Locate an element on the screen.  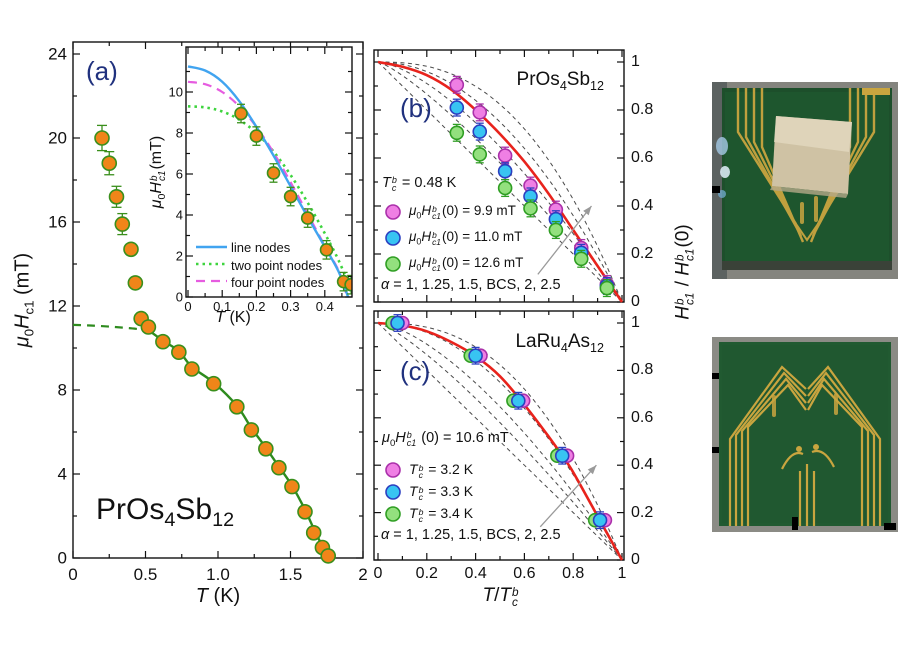
photo-sample-on-chip is located at coordinates (805, 180).